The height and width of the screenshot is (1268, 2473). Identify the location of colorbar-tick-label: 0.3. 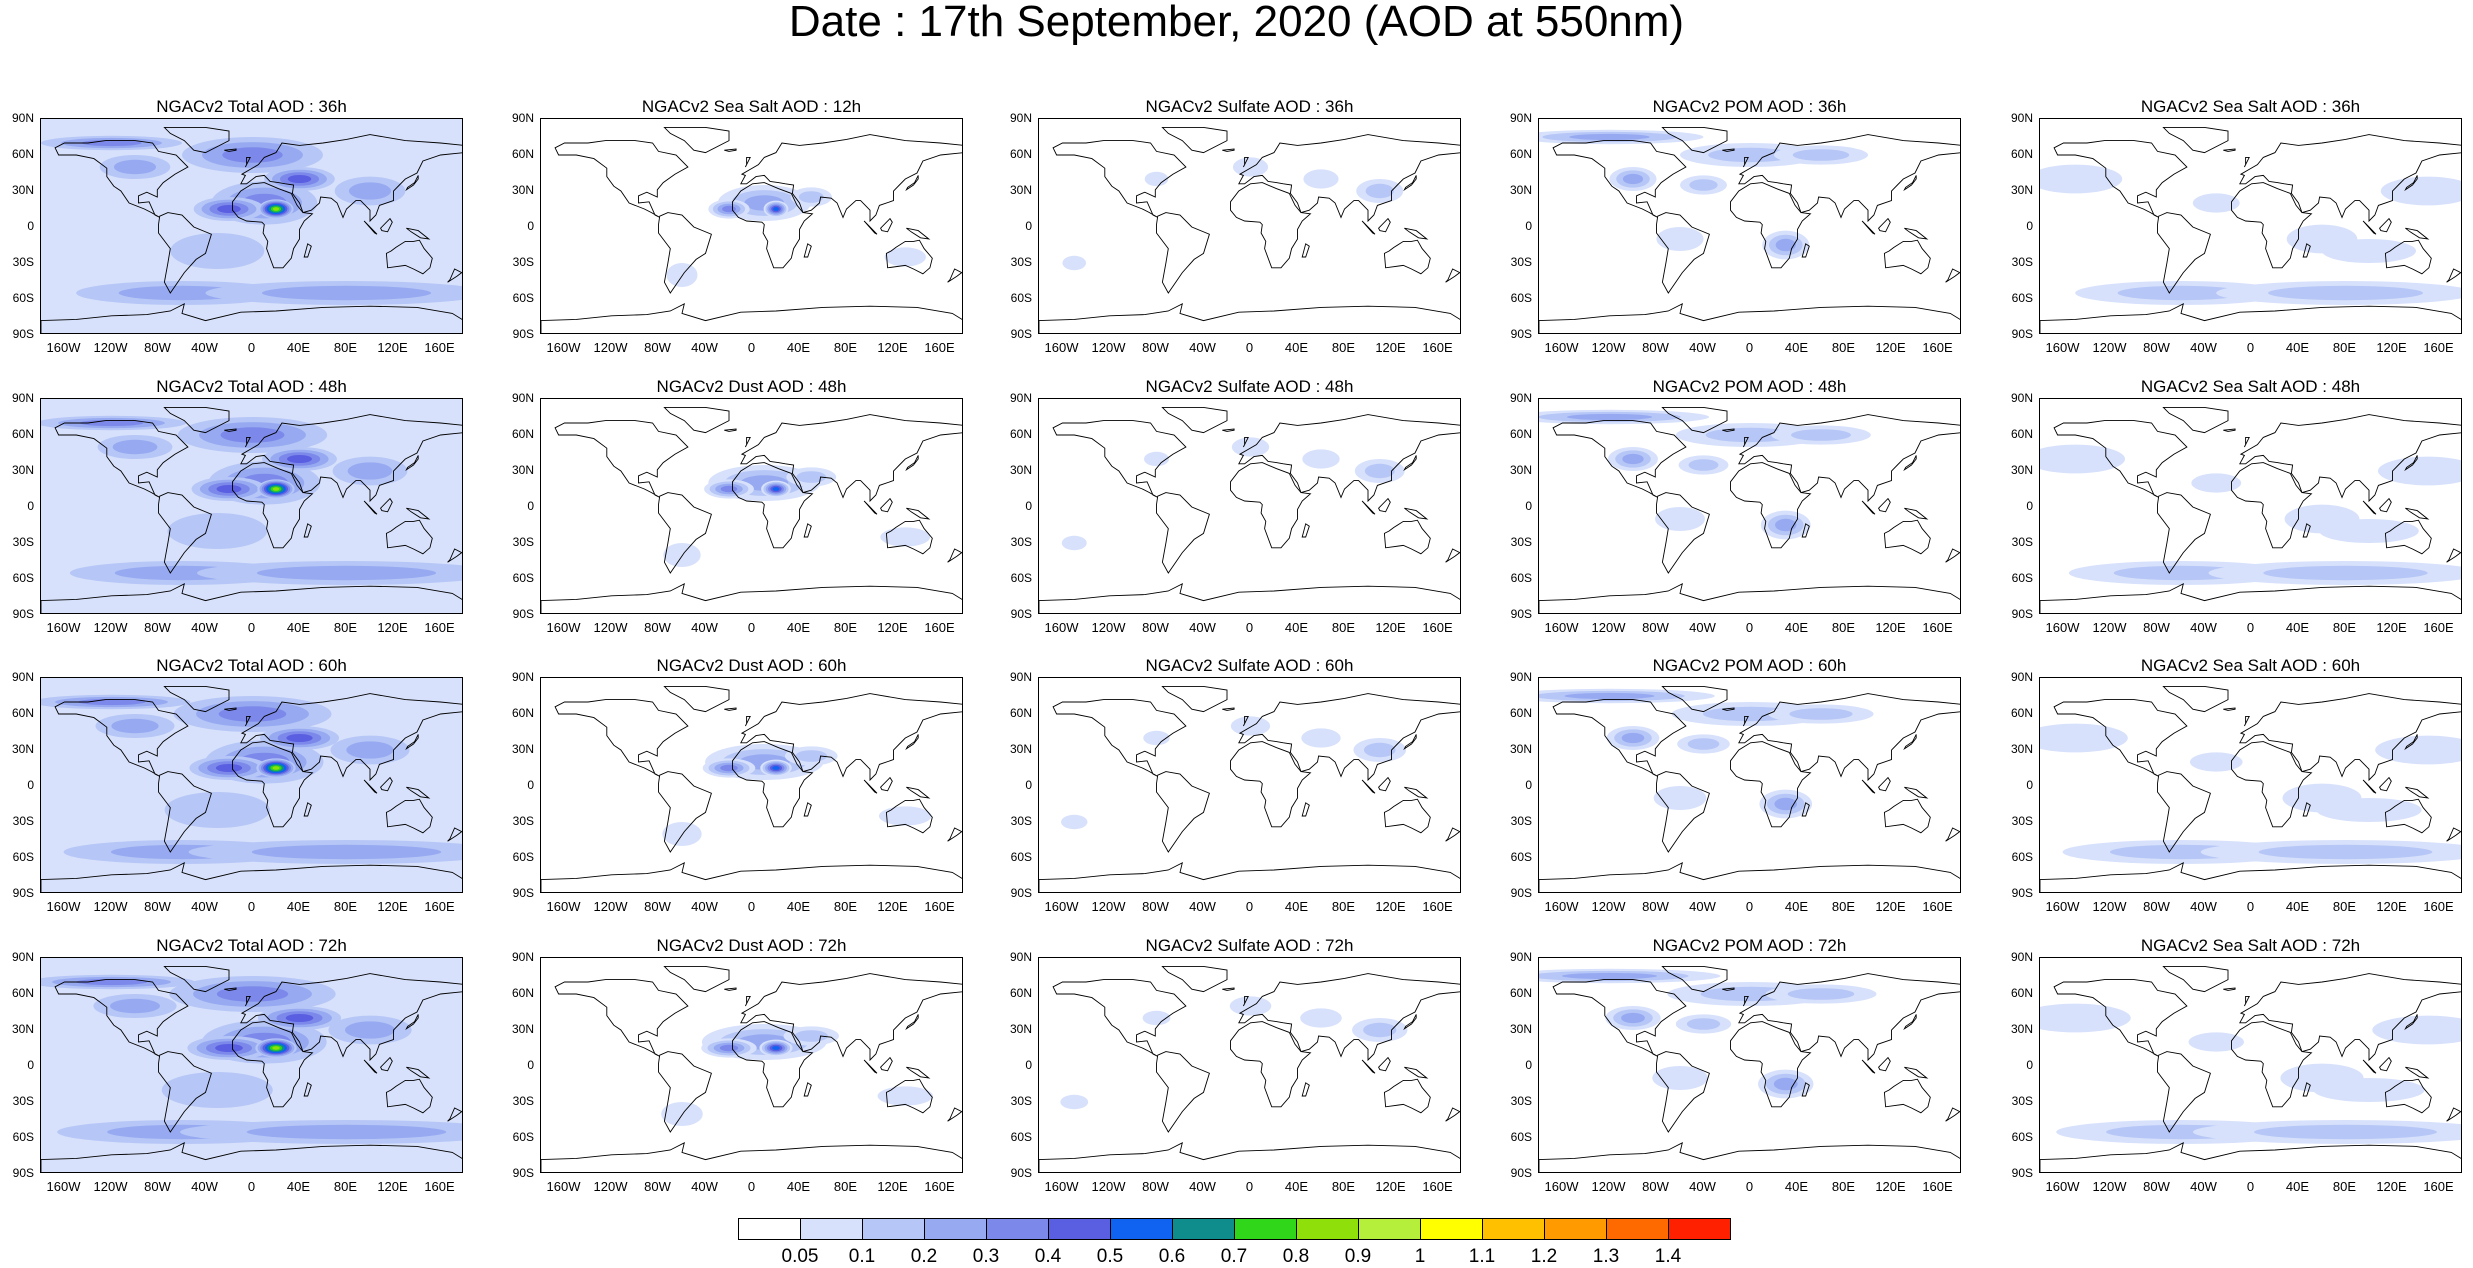
(986, 1256).